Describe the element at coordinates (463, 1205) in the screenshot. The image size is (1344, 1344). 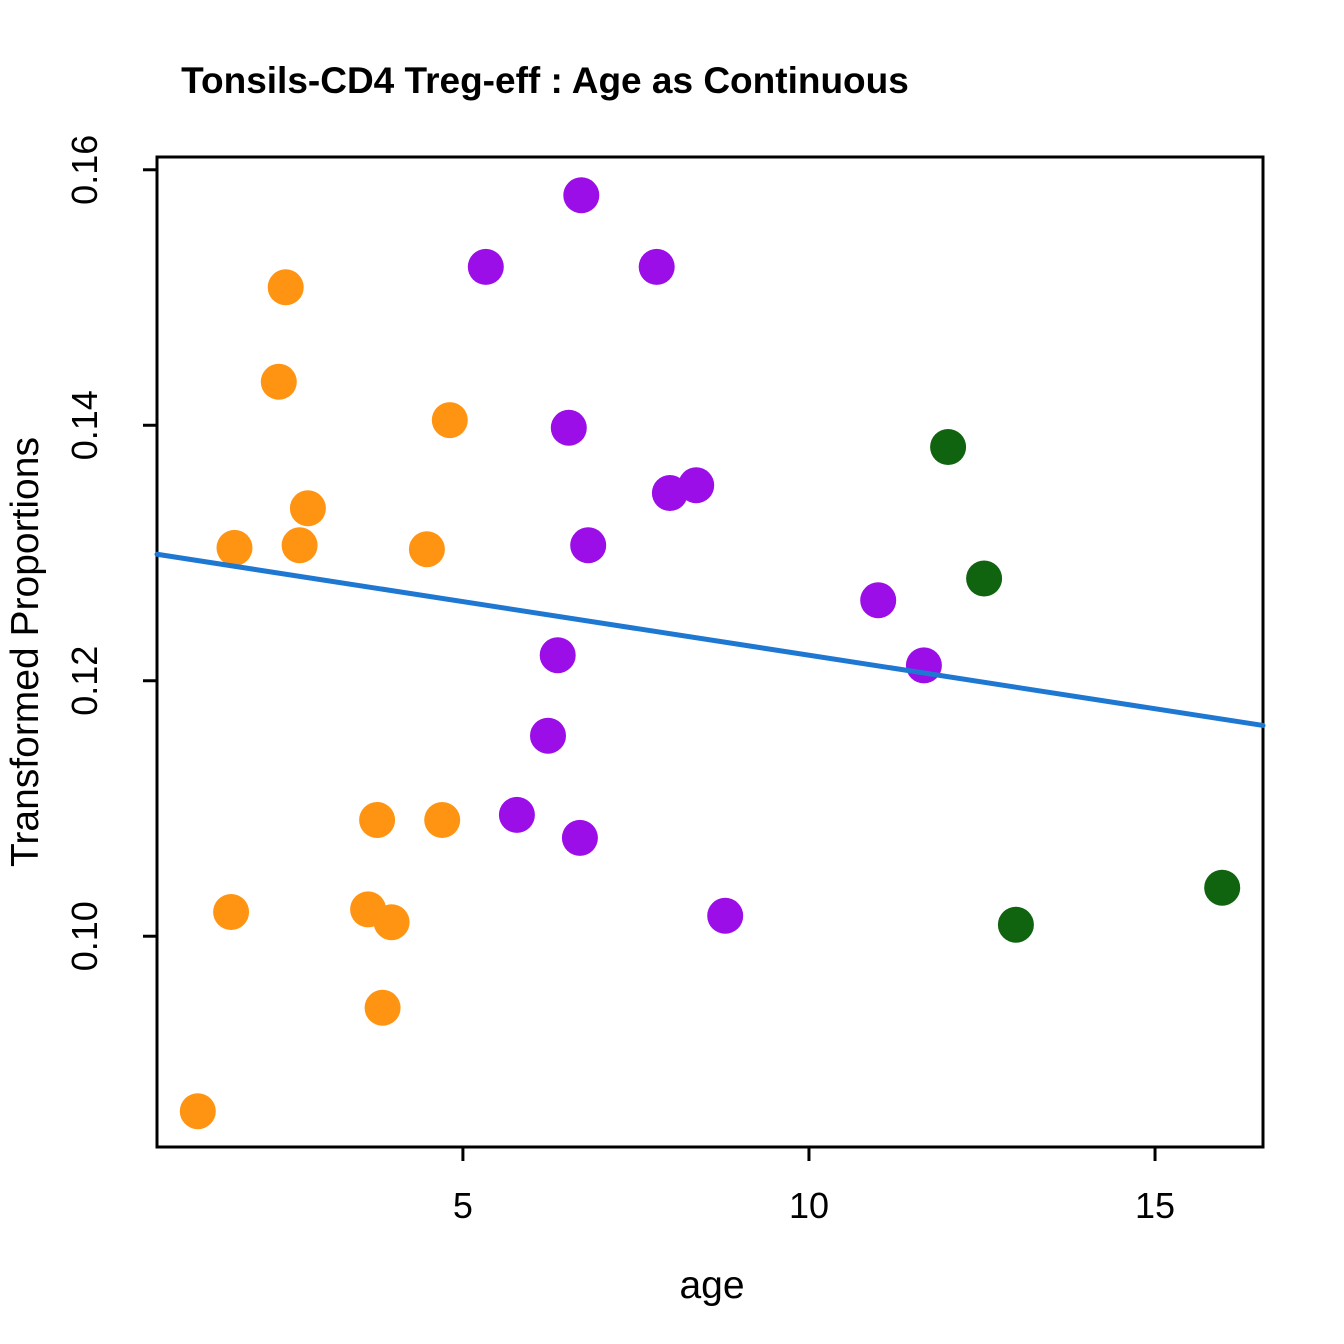
I see `x-tick-label: 5` at that location.